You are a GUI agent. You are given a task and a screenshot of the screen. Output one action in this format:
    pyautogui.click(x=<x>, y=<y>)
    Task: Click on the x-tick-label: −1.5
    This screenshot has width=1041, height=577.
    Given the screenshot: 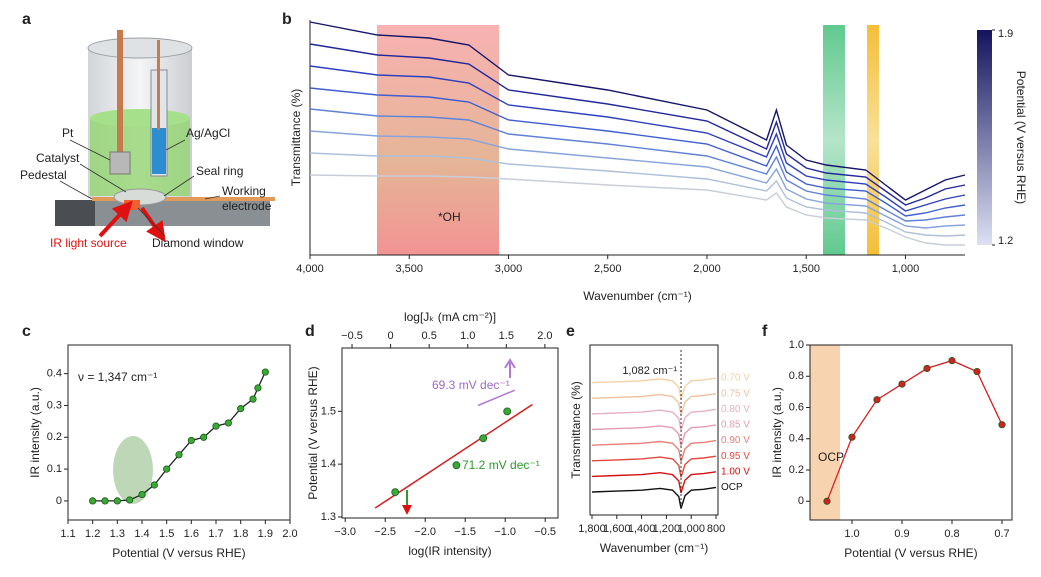 What is the action you would take?
    pyautogui.click(x=465, y=532)
    